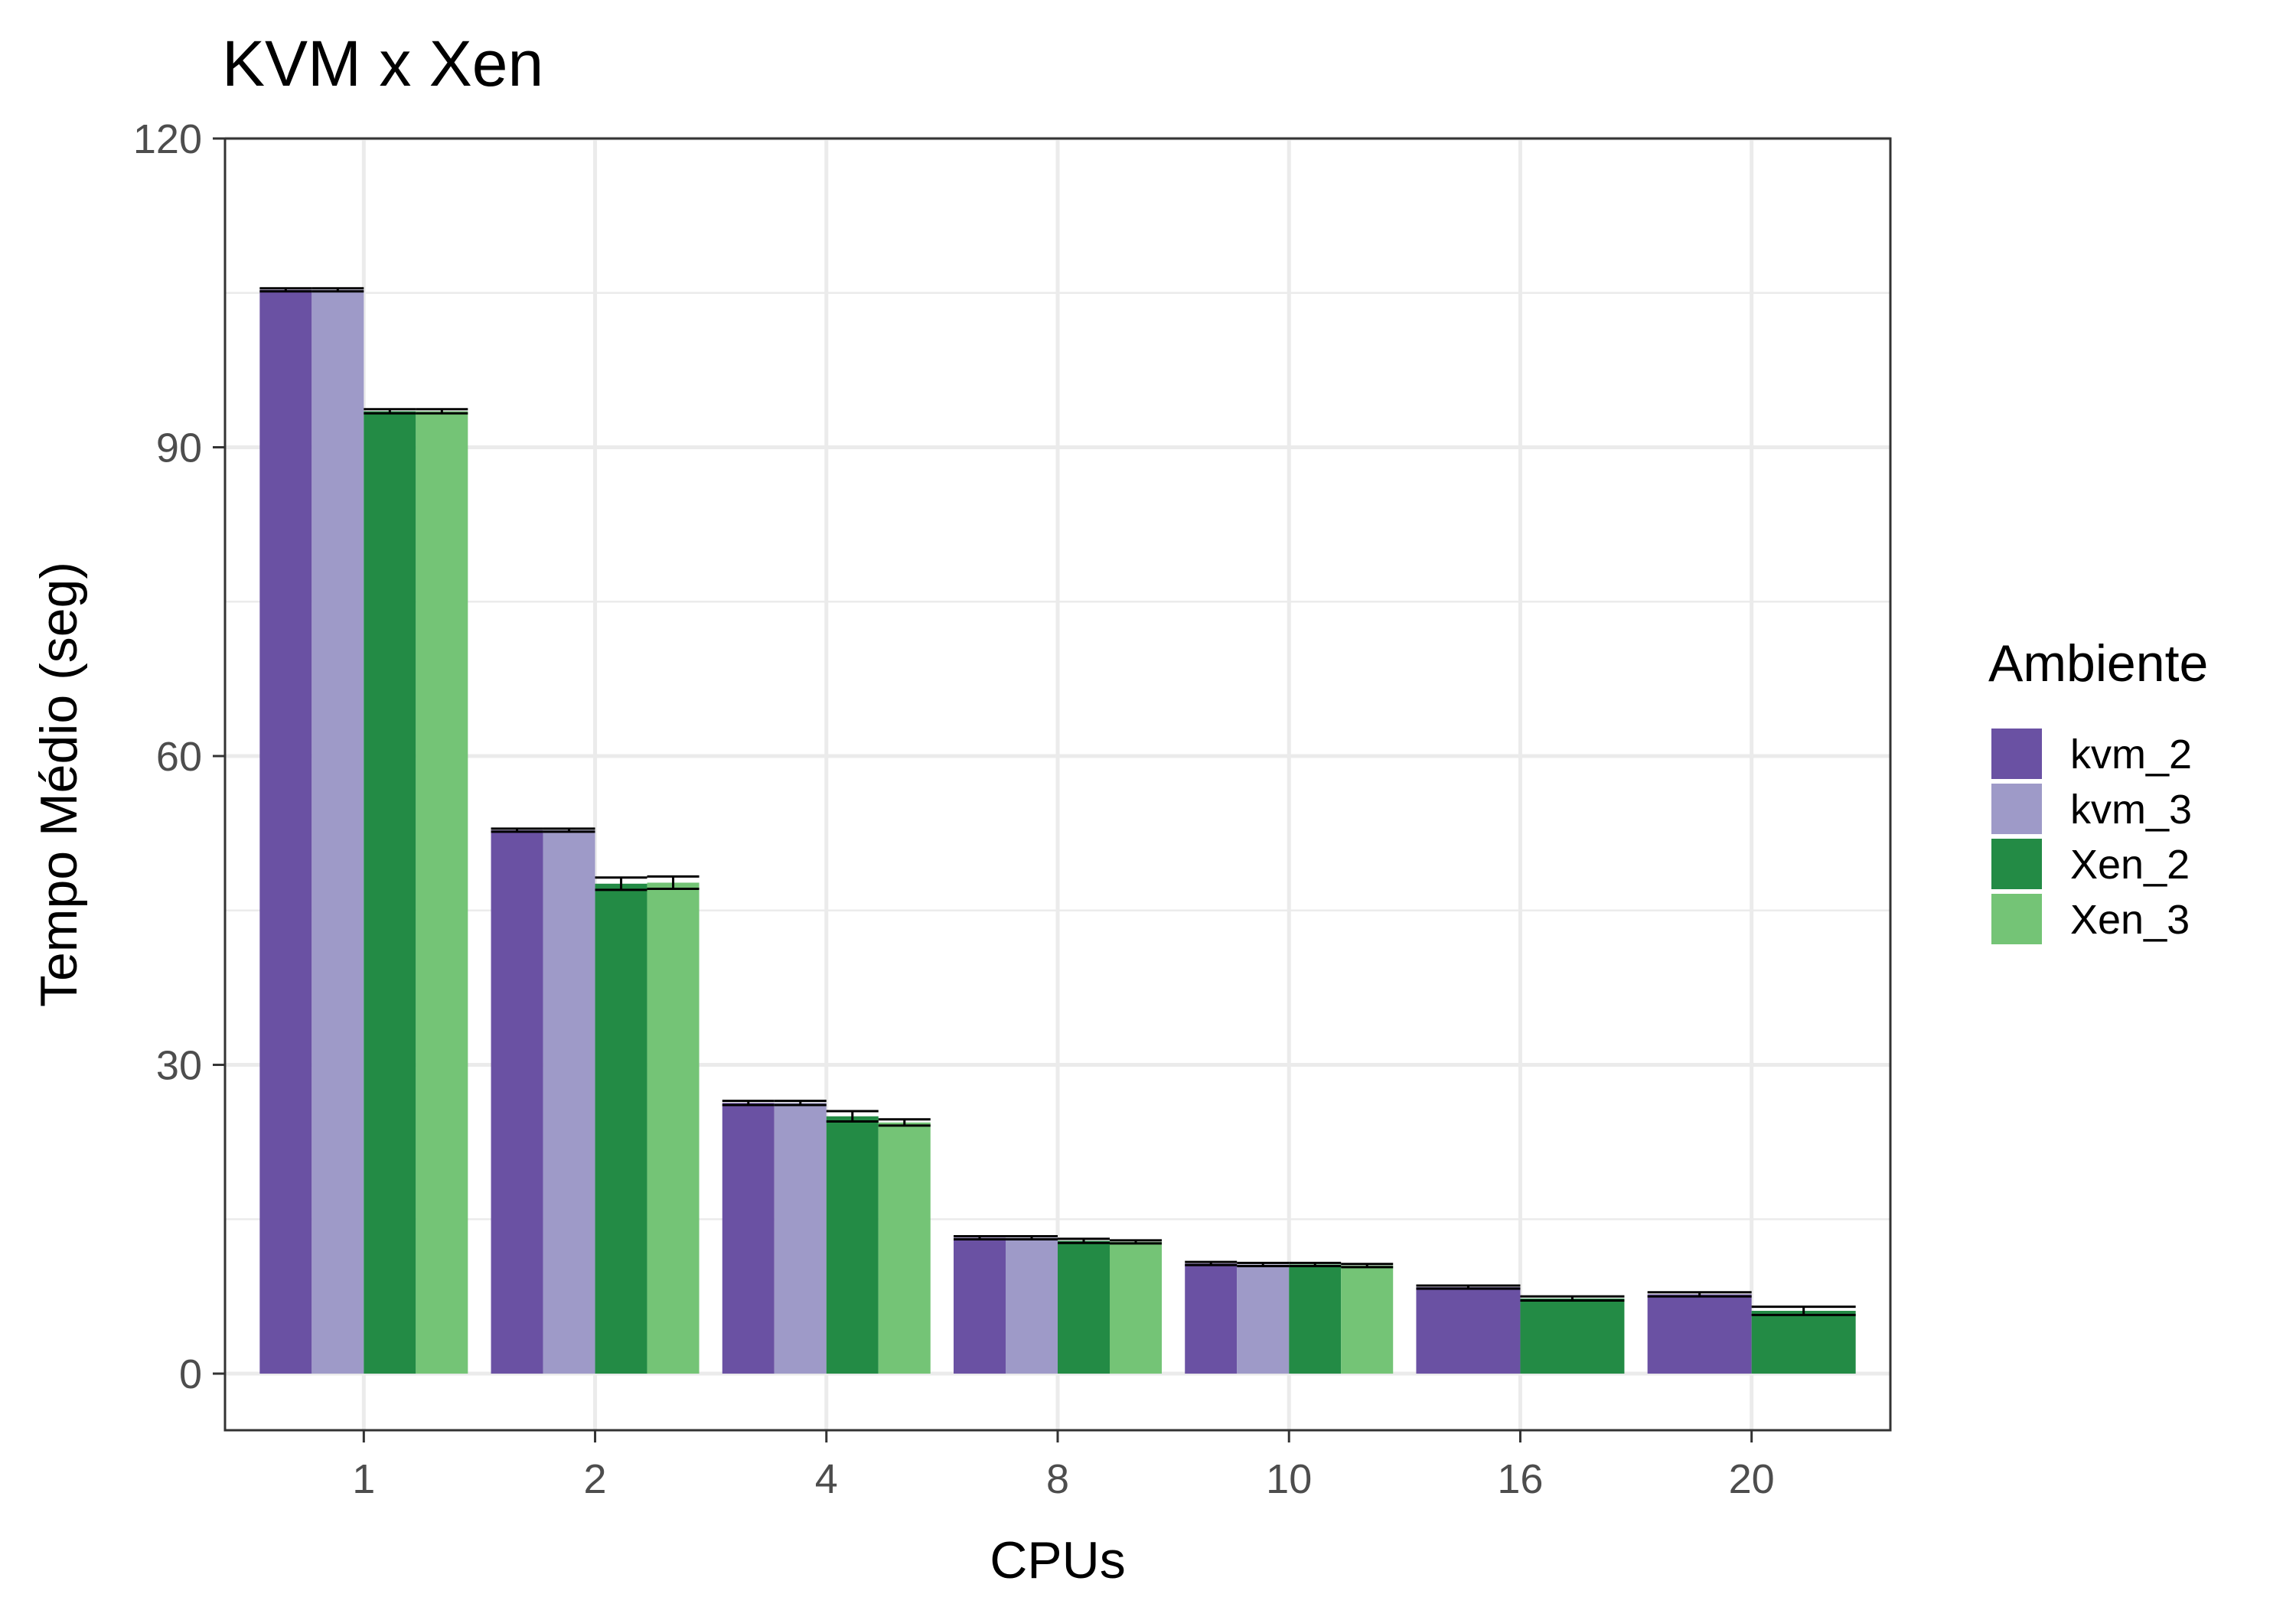 Image resolution: width=2296 pixels, height=1607 pixels. I want to click on x-axis-title: CPUs, so click(1058, 1560).